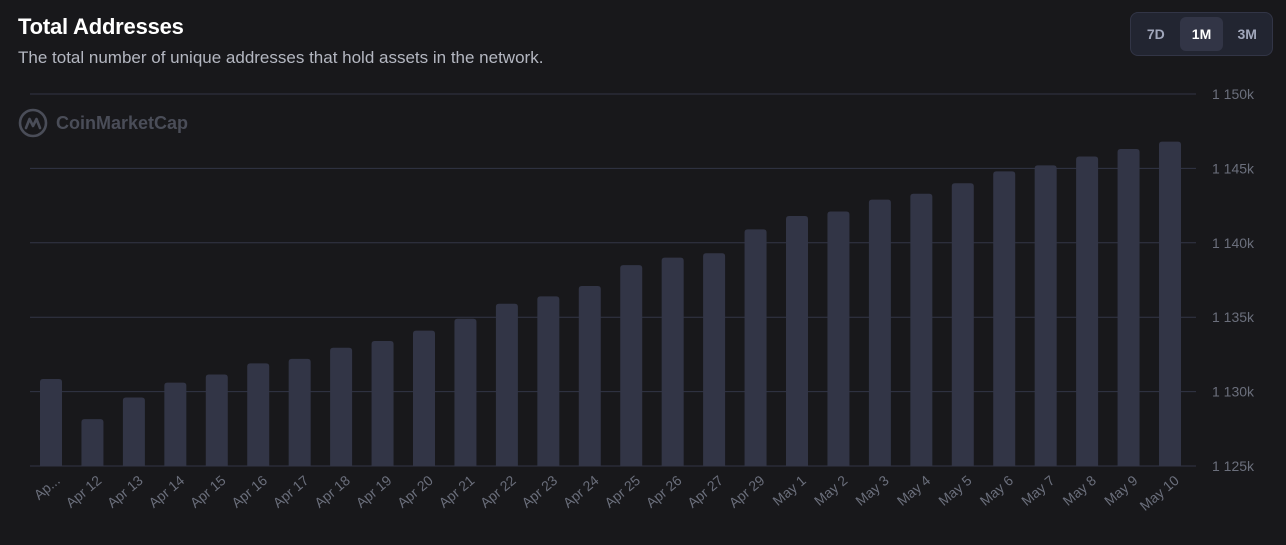 The width and height of the screenshot is (1286, 545). I want to click on y-tick-label: 1 145k, so click(1233, 168).